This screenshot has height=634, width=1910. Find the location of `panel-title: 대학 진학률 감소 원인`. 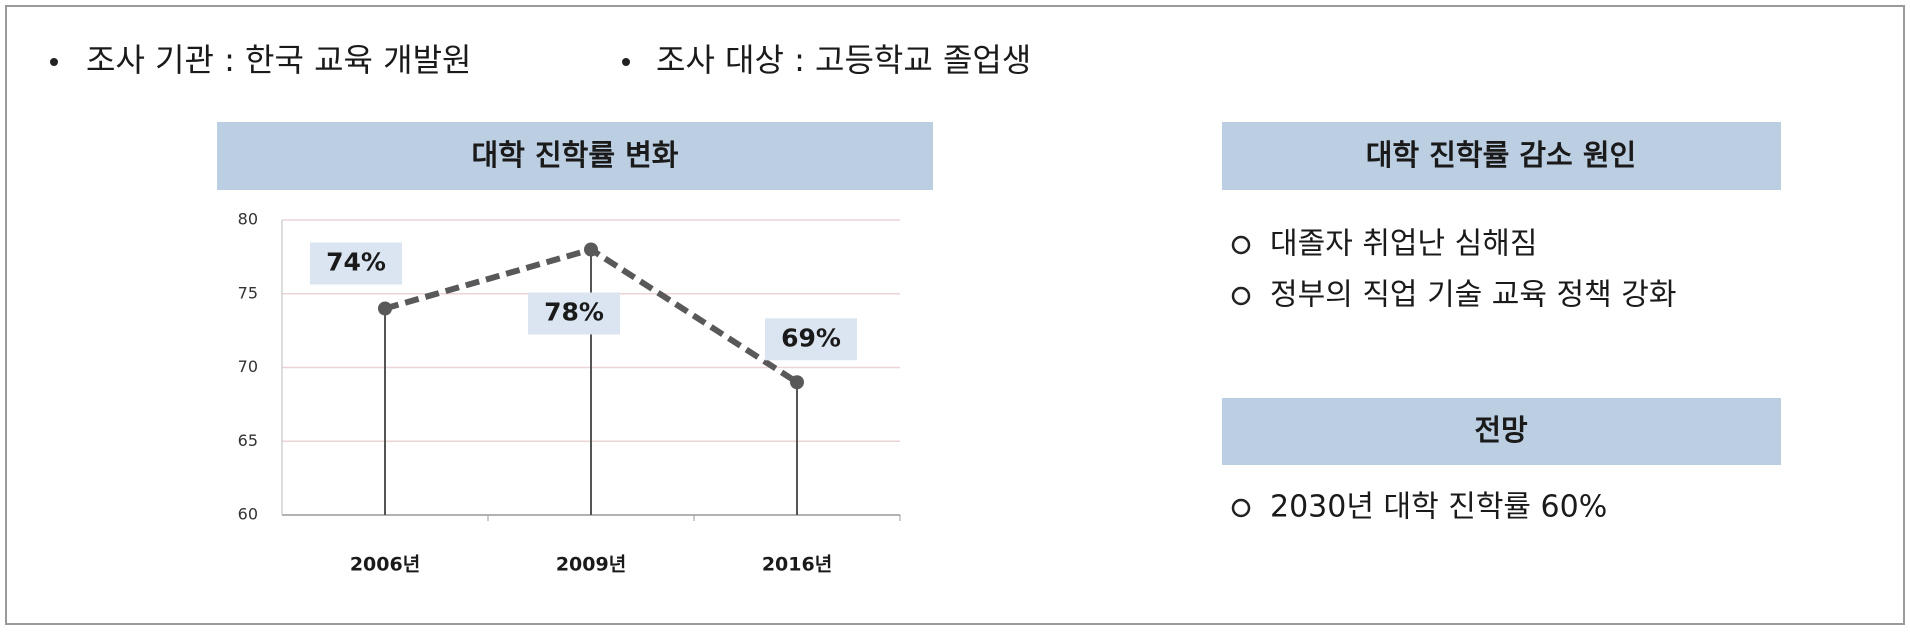

panel-title: 대학 진학률 감소 원인 is located at coordinates (1501, 155).